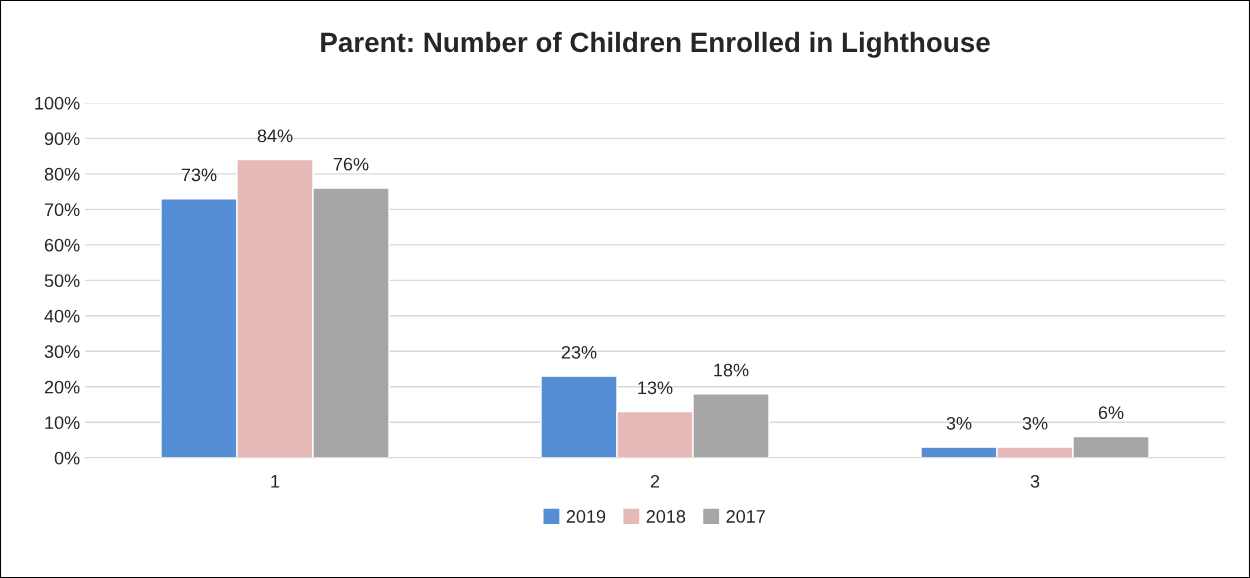  I want to click on text: 73%, so click(199, 175).